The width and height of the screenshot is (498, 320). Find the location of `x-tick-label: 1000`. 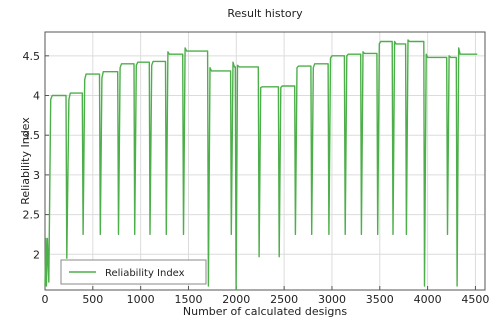

x-tick-label: 1000 is located at coordinates (141, 299).